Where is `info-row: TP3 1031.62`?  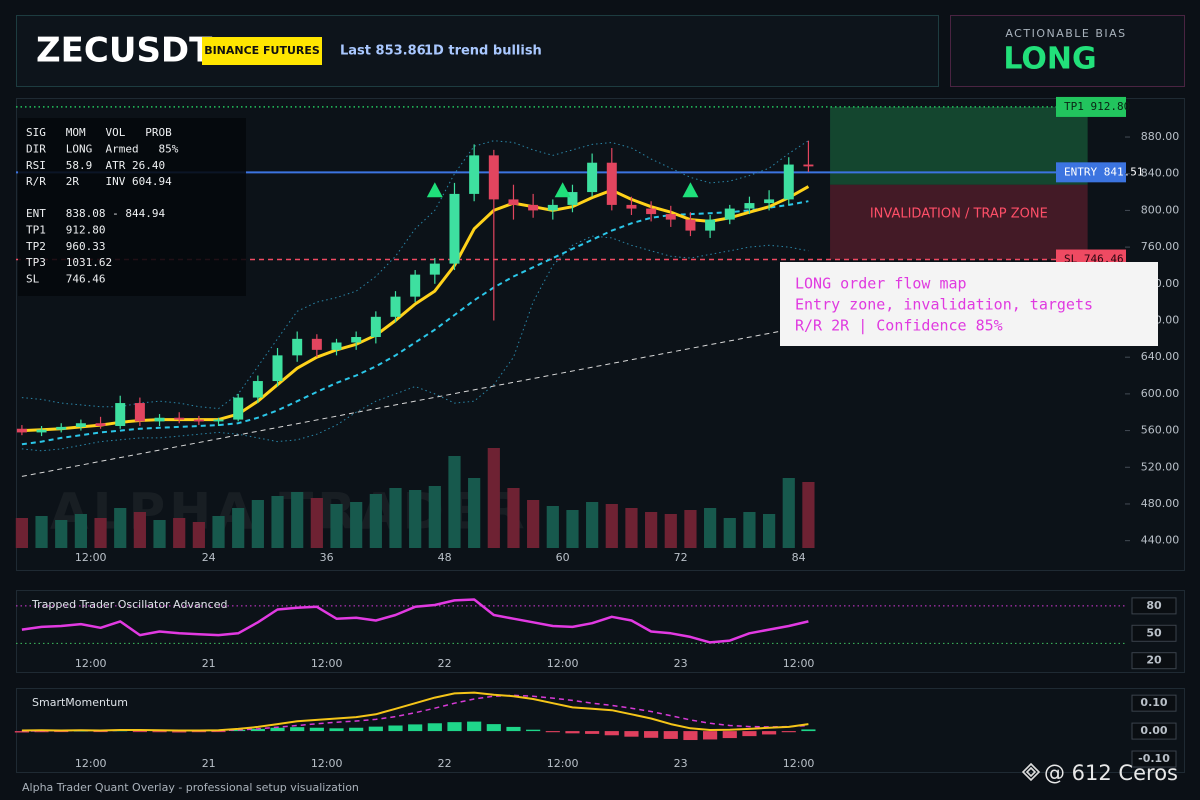 info-row: TP3 1031.62 is located at coordinates (69, 262).